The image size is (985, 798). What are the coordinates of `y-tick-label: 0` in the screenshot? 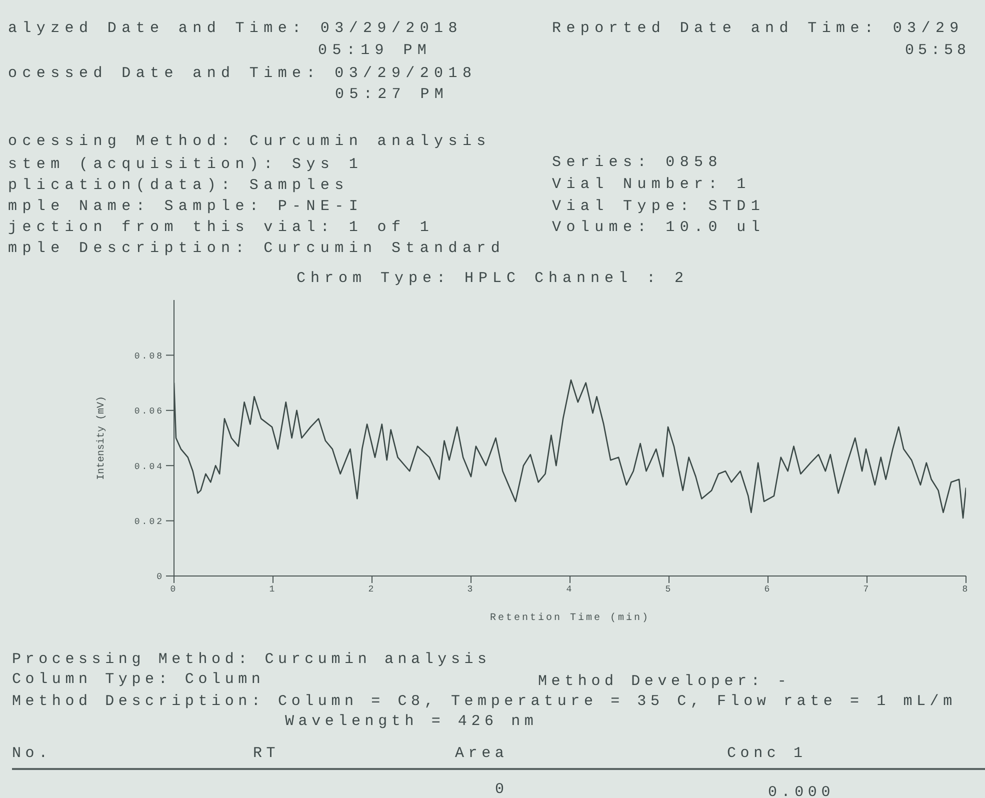 It's located at (160, 577).